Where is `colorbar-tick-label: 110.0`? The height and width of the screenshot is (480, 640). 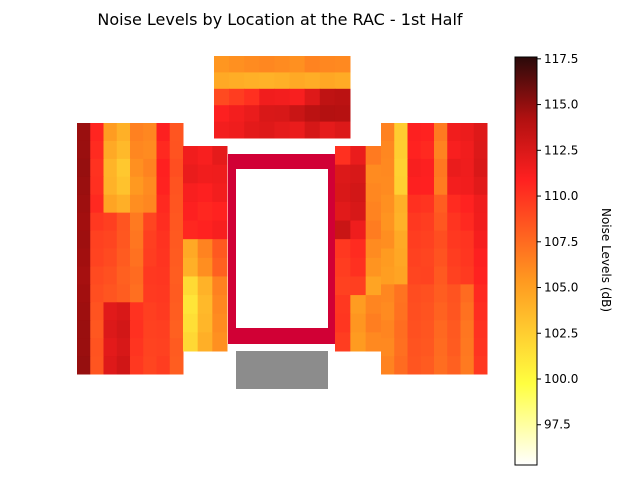 colorbar-tick-label: 110.0 is located at coordinates (561, 196).